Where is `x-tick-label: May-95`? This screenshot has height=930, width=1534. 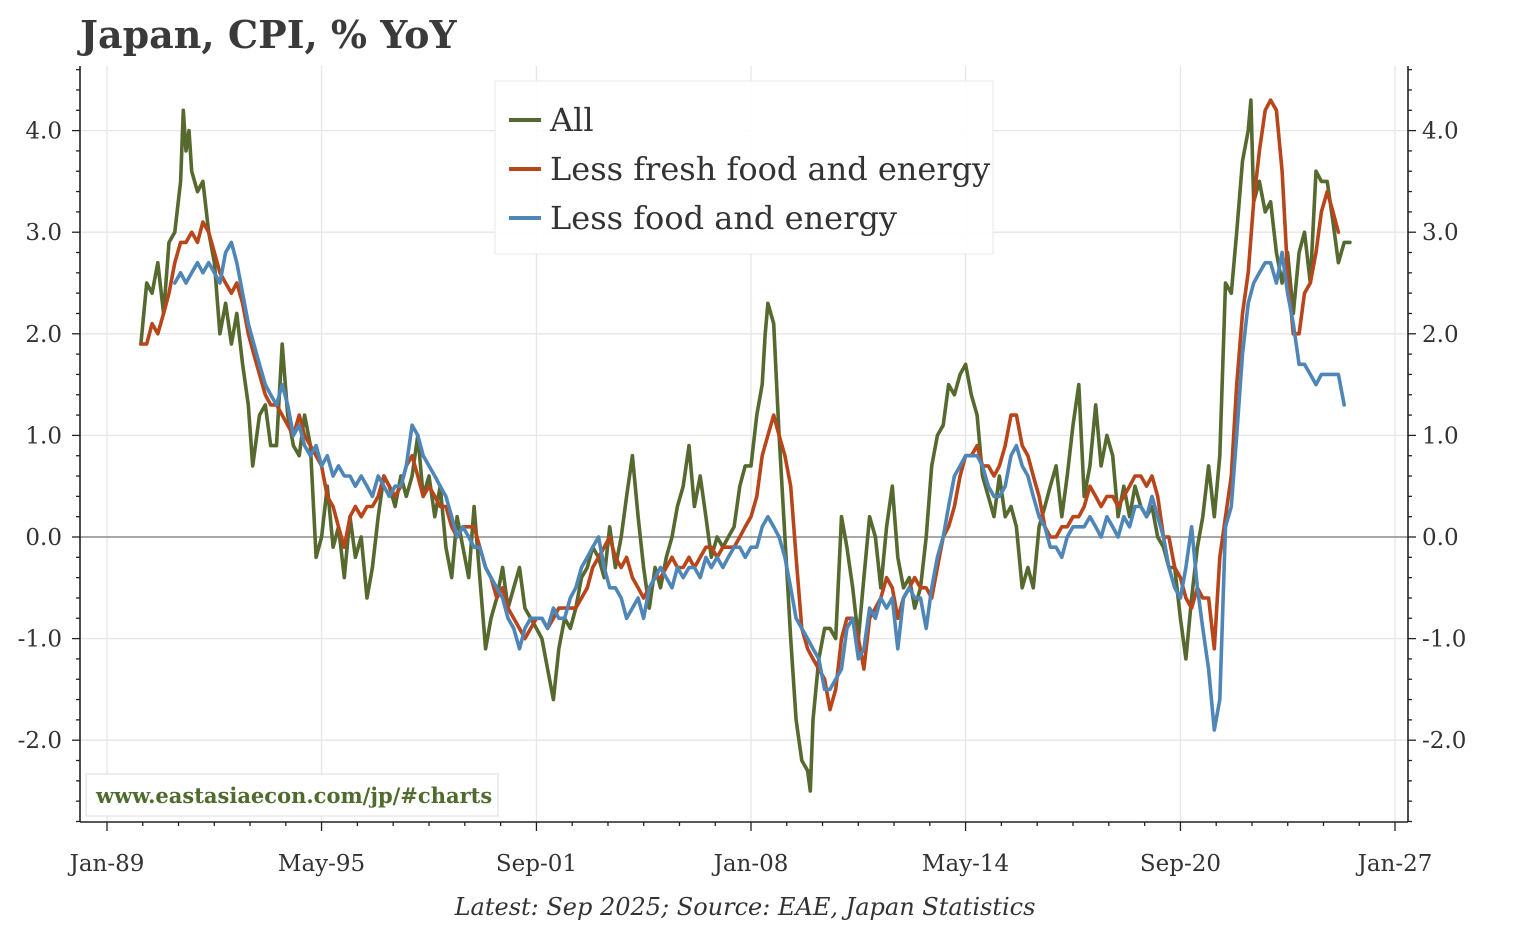
x-tick-label: May-95 is located at coordinates (321, 864).